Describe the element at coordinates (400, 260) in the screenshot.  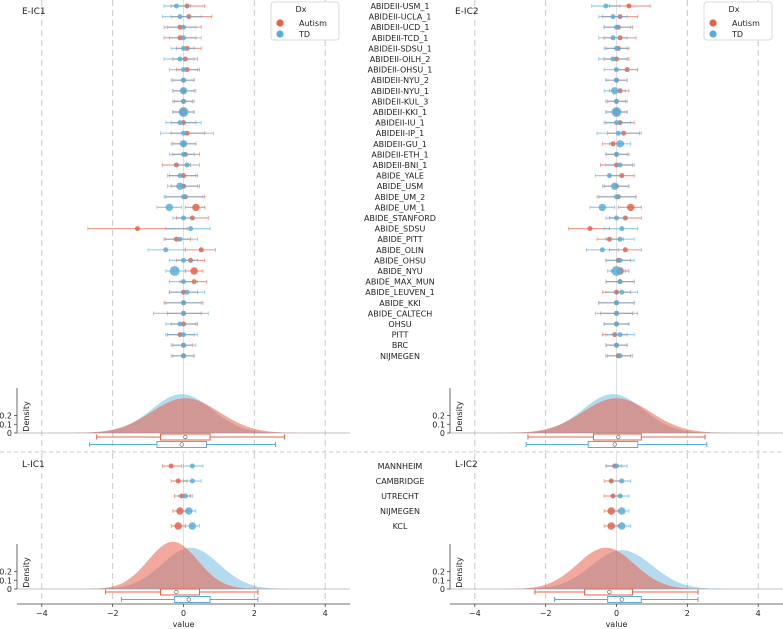
I see `site-label: ABIDE_OHSU` at that location.